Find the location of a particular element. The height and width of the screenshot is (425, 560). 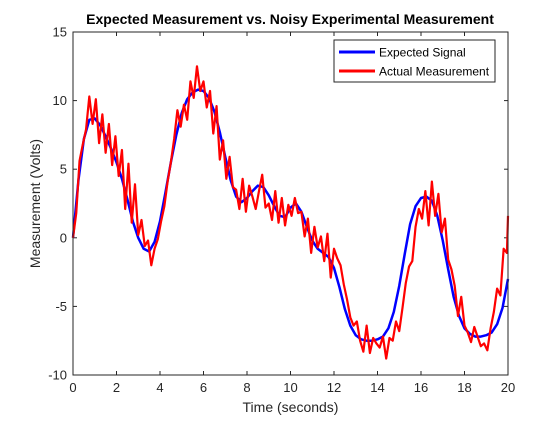

x-tick-label: 14 is located at coordinates (377, 387).